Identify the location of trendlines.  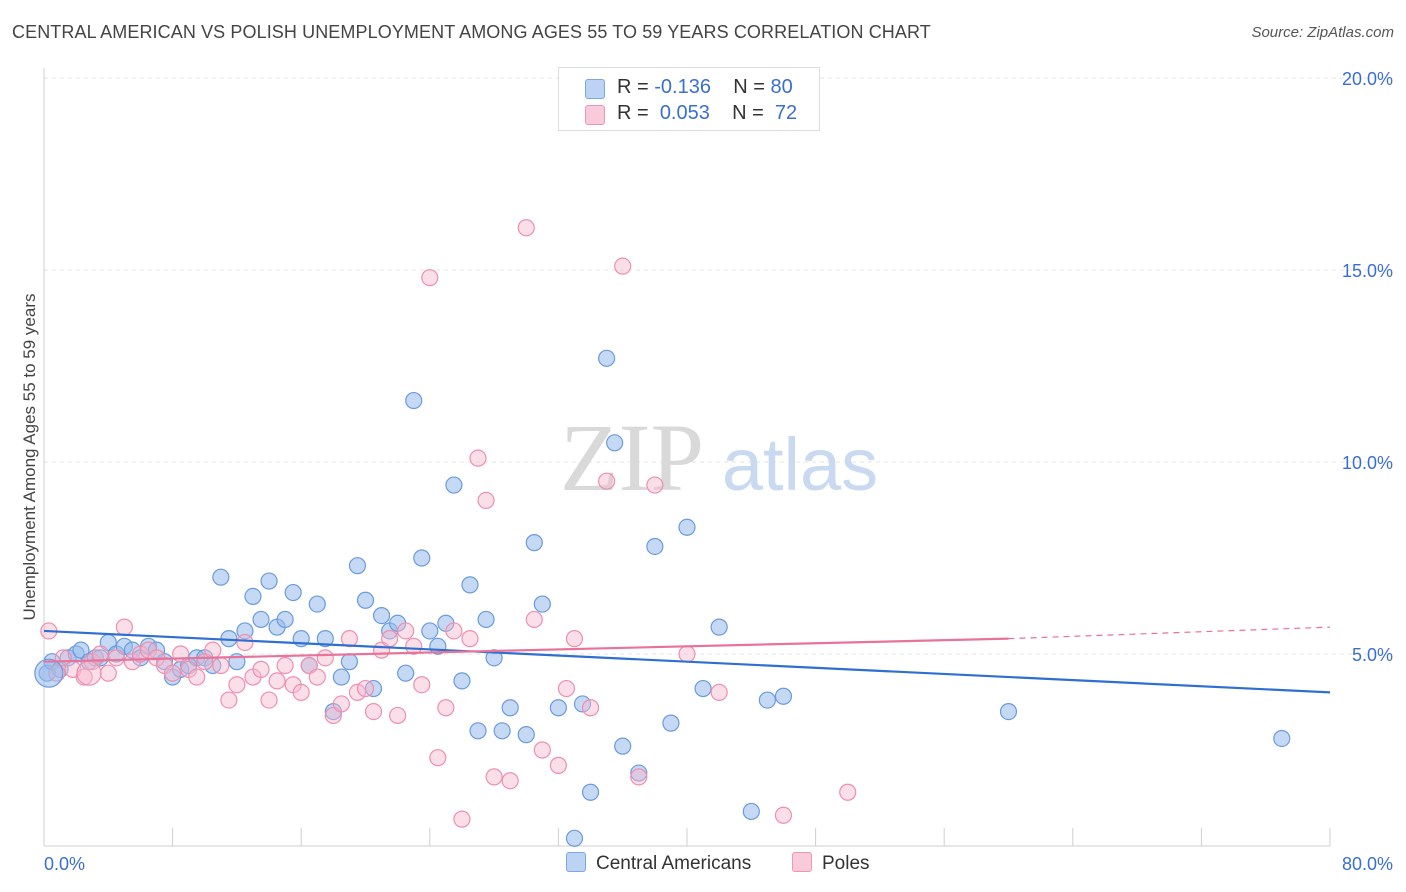
(687, 660).